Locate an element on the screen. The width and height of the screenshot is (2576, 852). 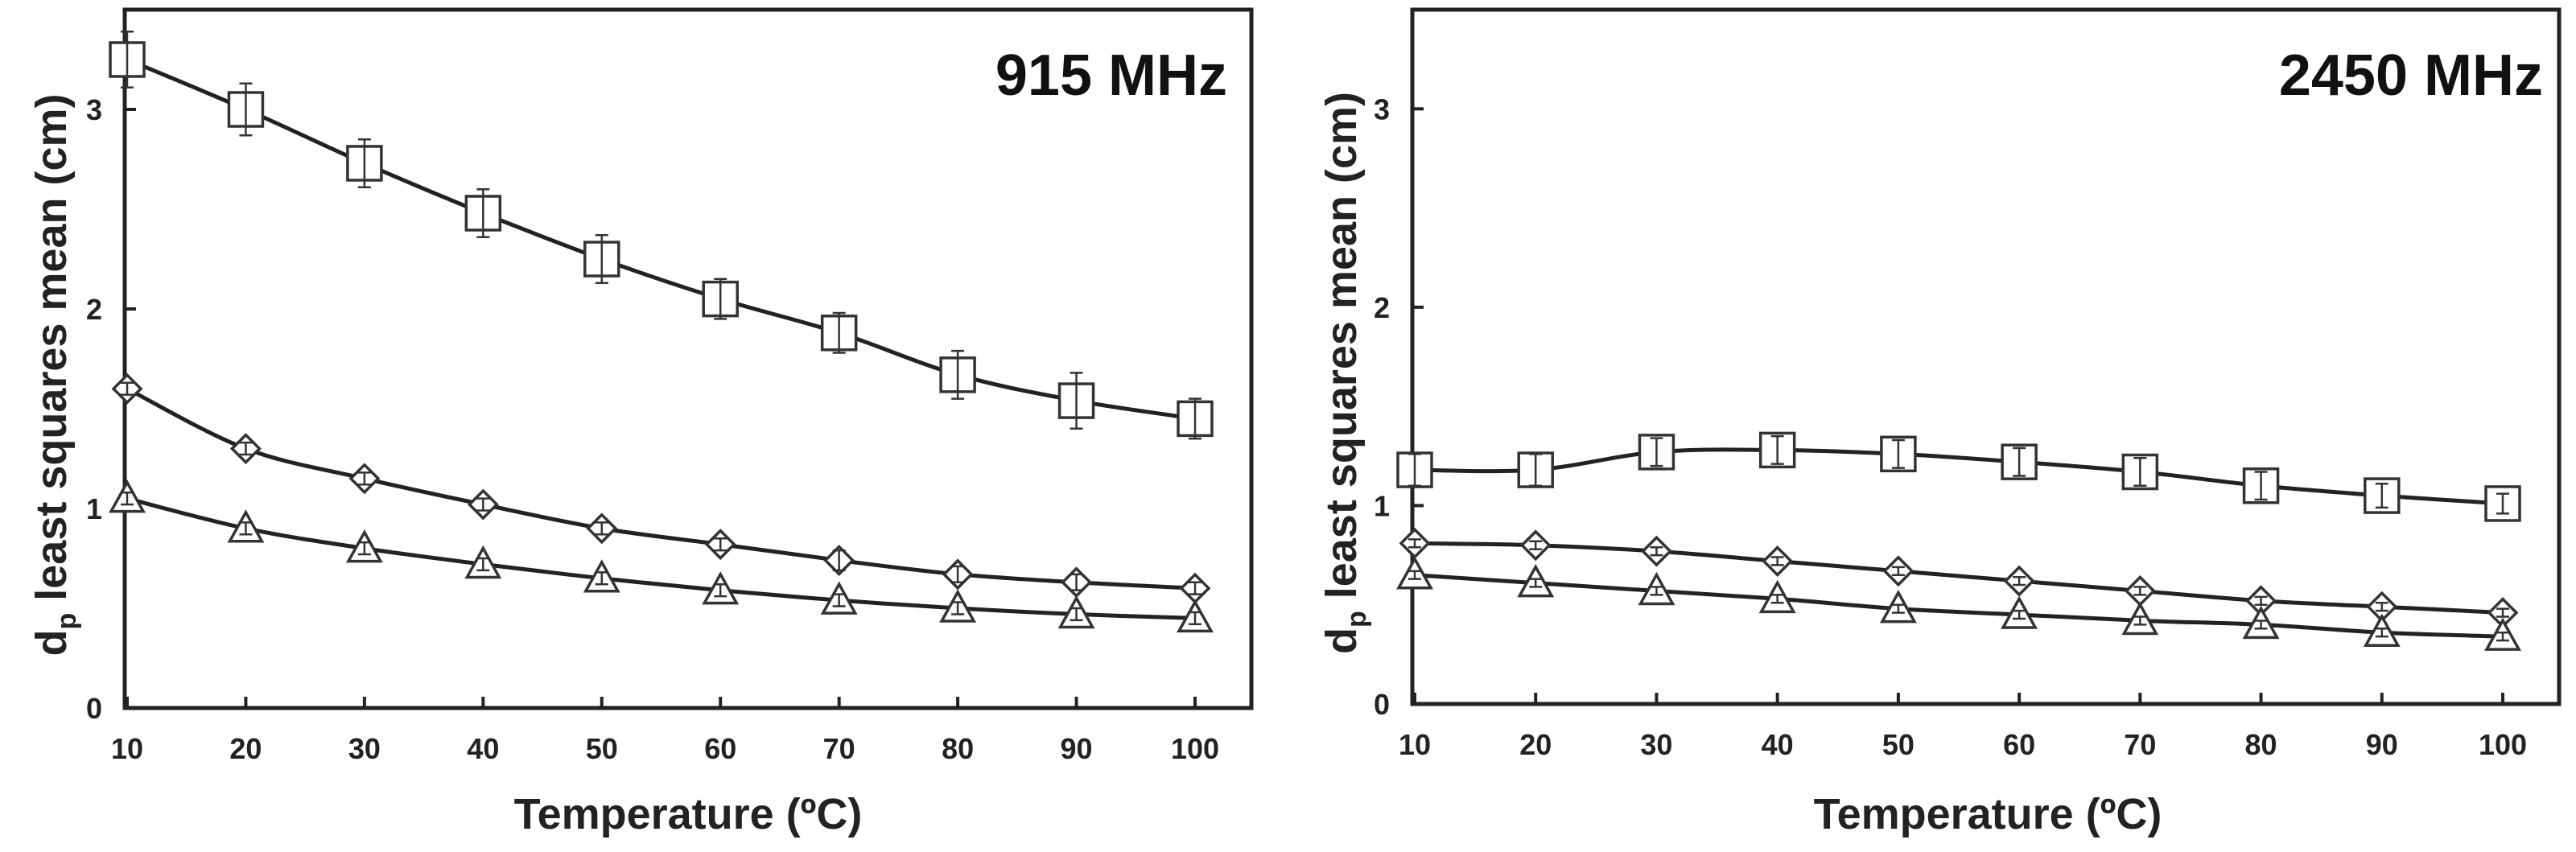
panel-title: 915 MHz is located at coordinates (1111, 75).